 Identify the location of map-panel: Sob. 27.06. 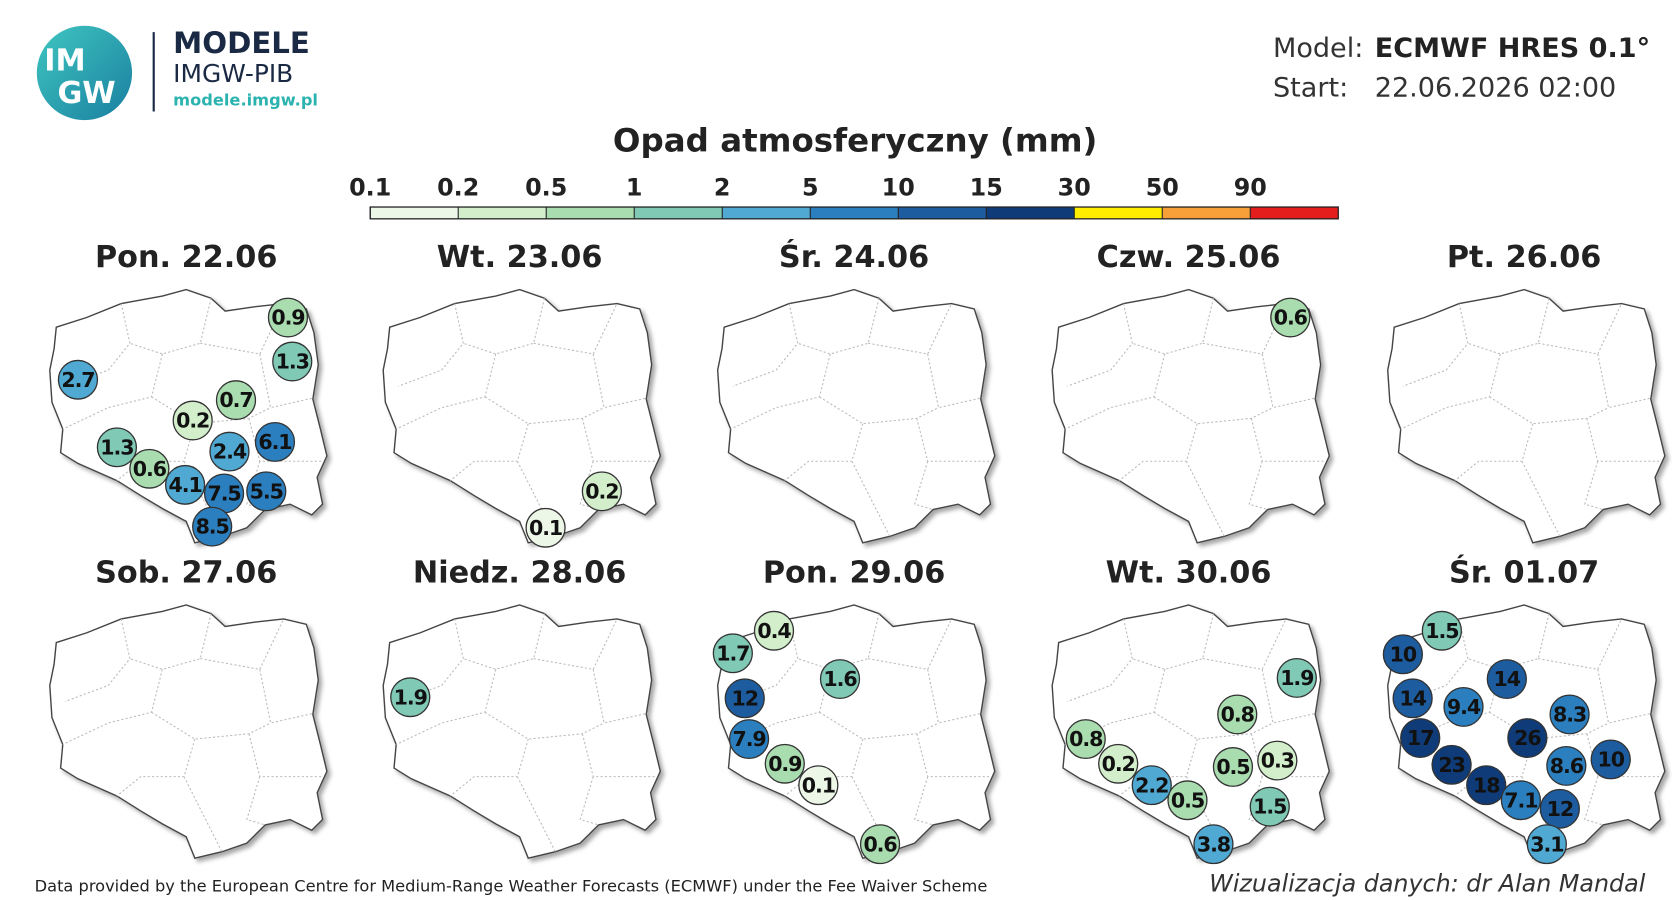
(188, 706).